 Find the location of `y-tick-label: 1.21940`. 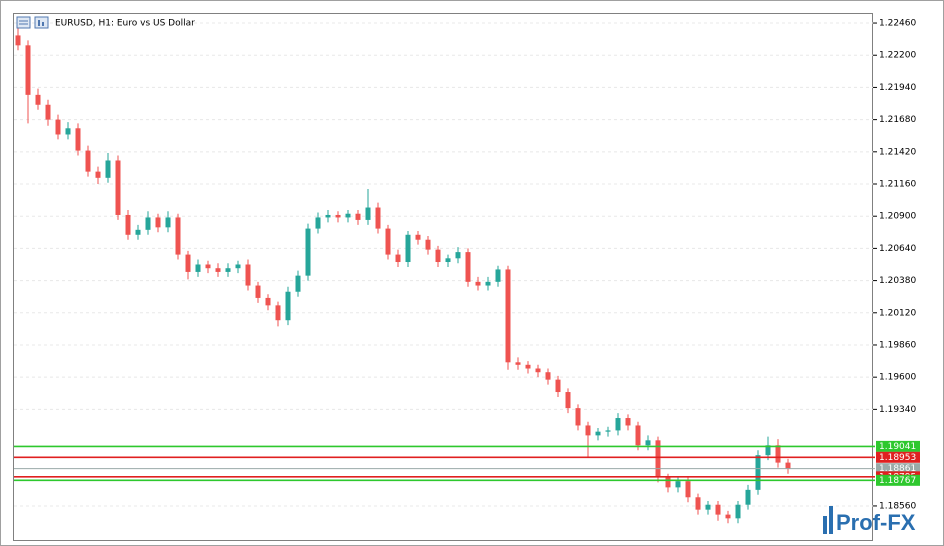

y-tick-label: 1.21940 is located at coordinates (897, 88).